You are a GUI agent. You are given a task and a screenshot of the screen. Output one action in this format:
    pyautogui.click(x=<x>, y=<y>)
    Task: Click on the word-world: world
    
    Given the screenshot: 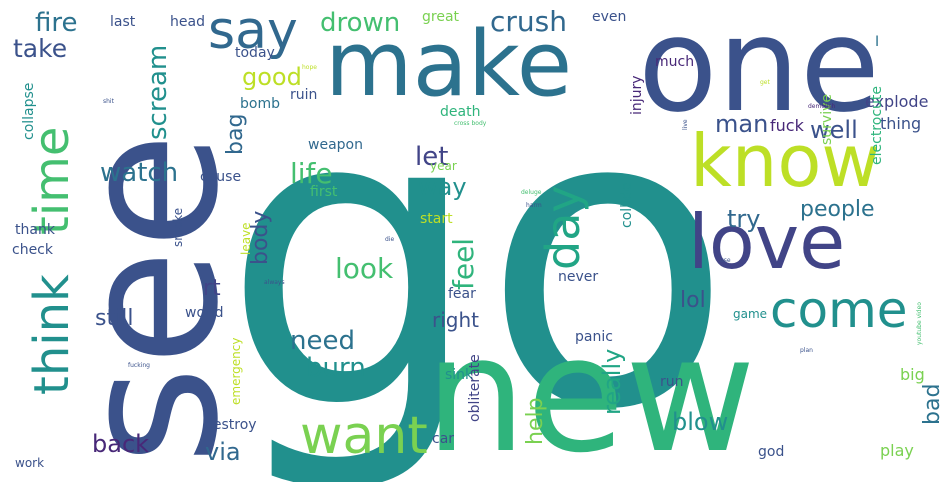 What is the action you would take?
    pyautogui.click(x=204, y=313)
    